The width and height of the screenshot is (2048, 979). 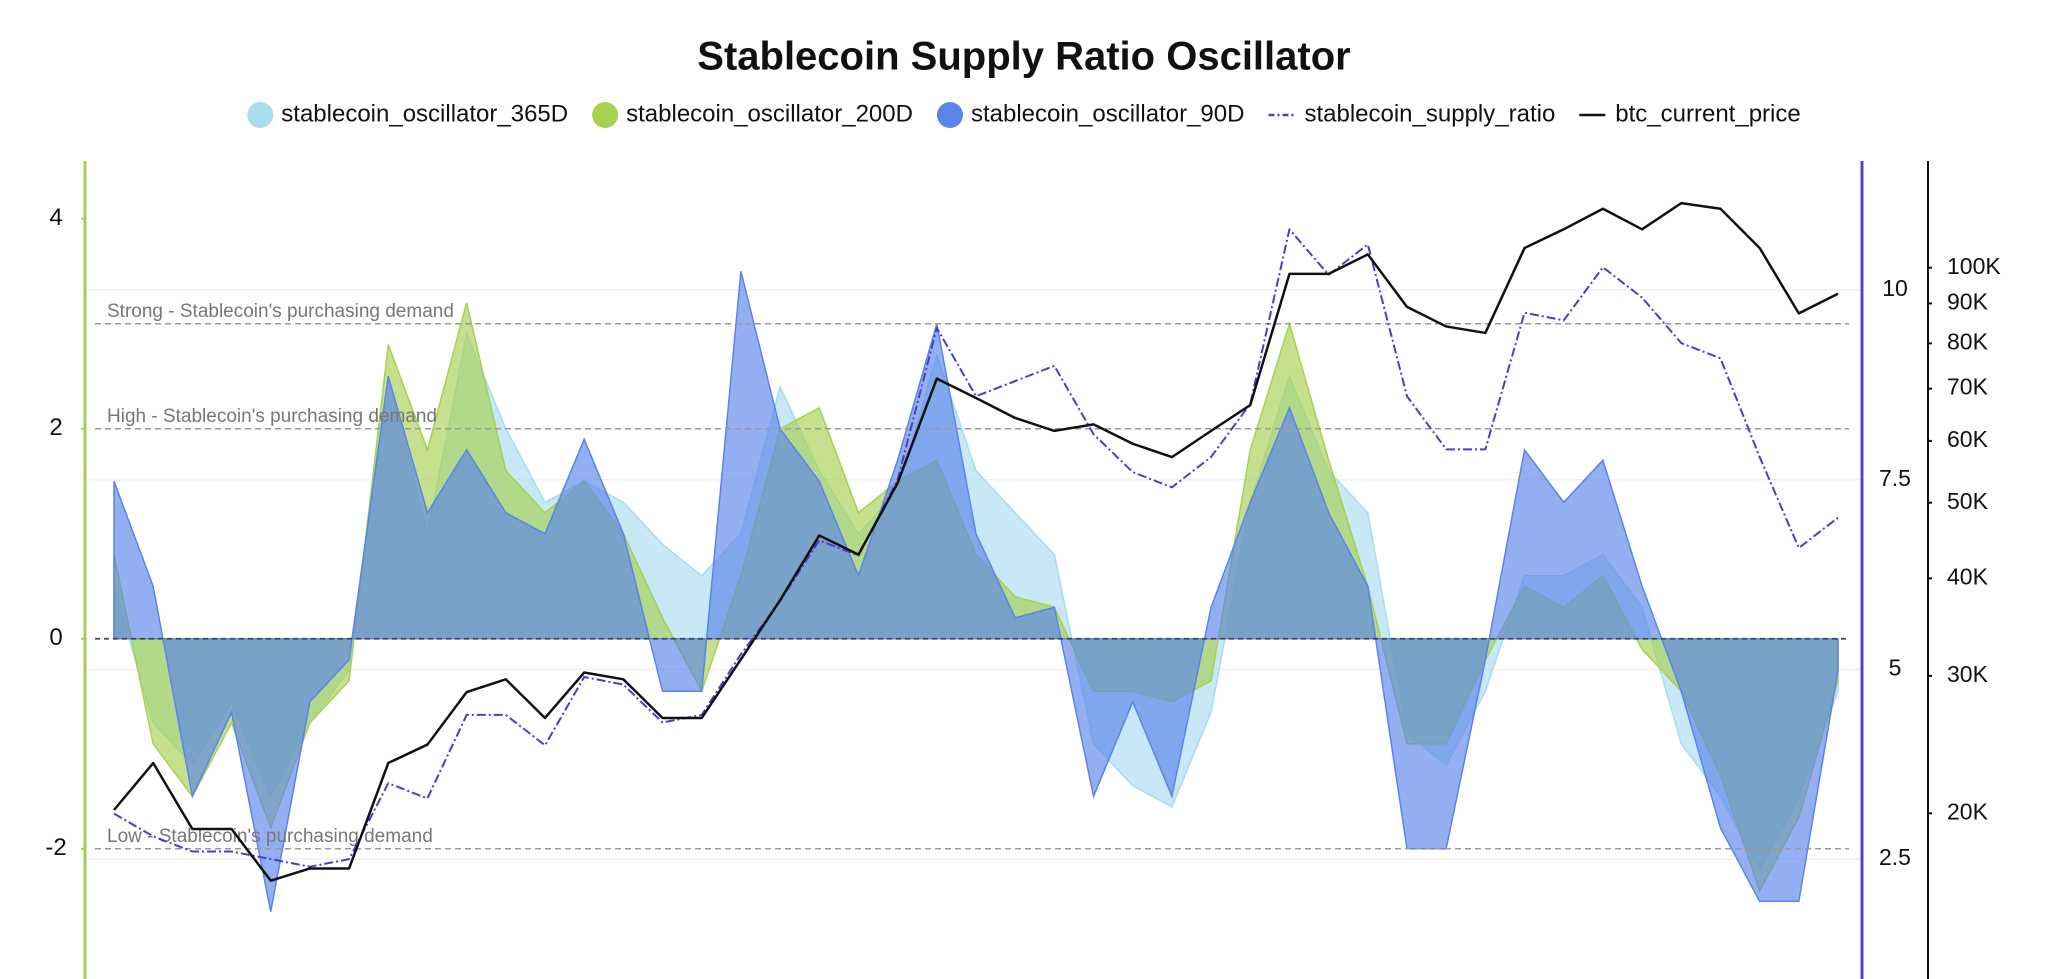 I want to click on legend-label: stablecoin_oscillator_90D, so click(x=1108, y=113).